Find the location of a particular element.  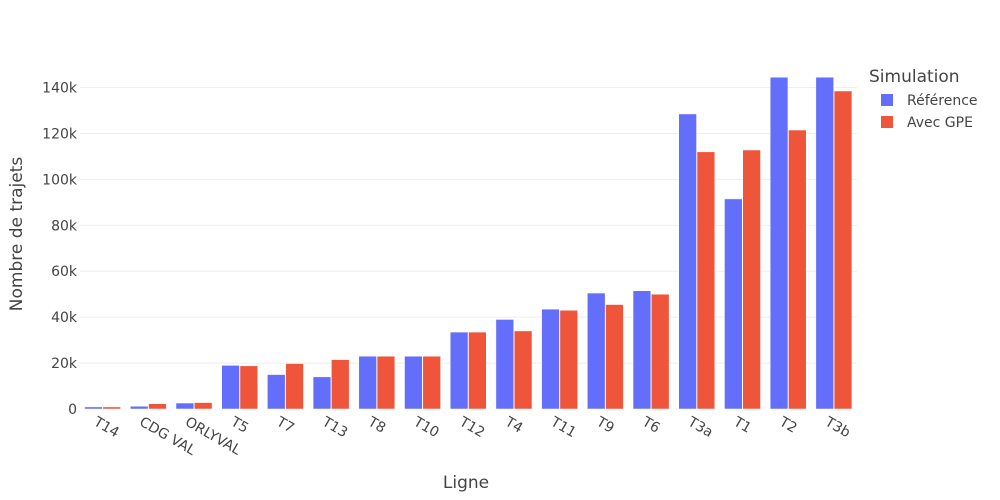

x-tick-label: T10 is located at coordinates (426, 428).